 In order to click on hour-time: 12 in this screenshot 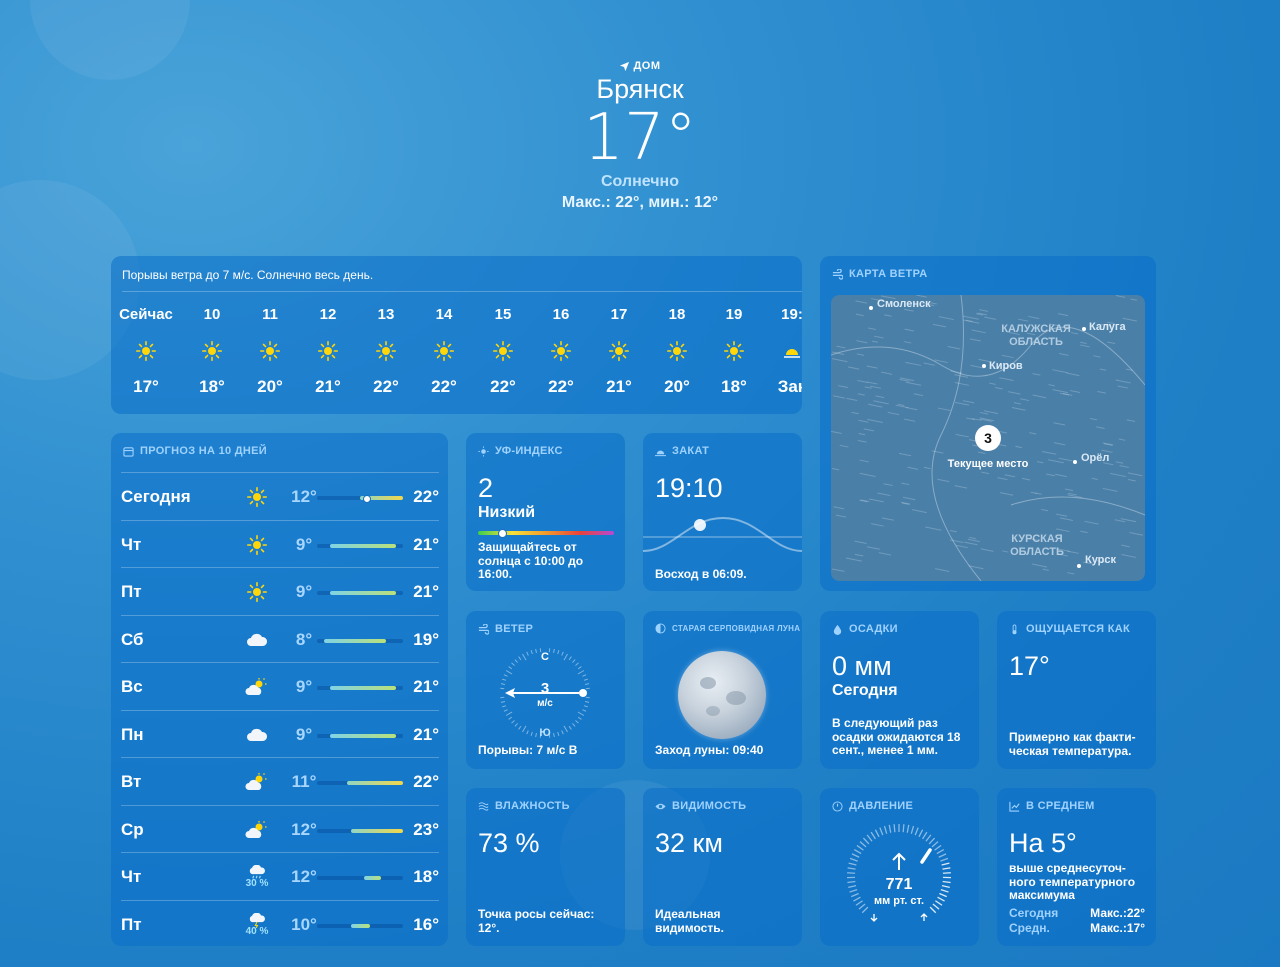, I will do `click(328, 314)`.